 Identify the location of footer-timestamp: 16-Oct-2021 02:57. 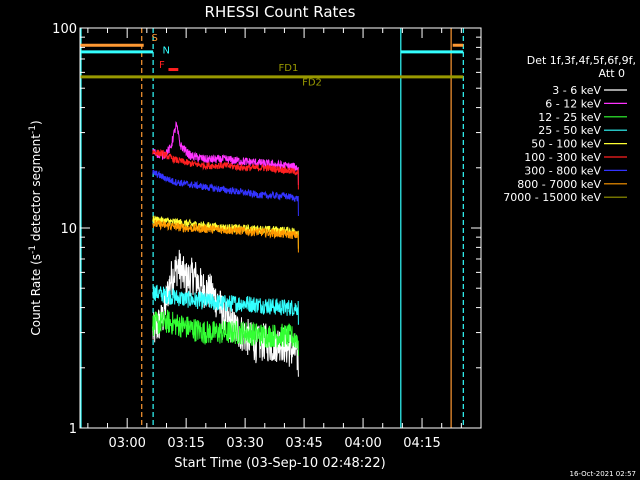
(603, 474).